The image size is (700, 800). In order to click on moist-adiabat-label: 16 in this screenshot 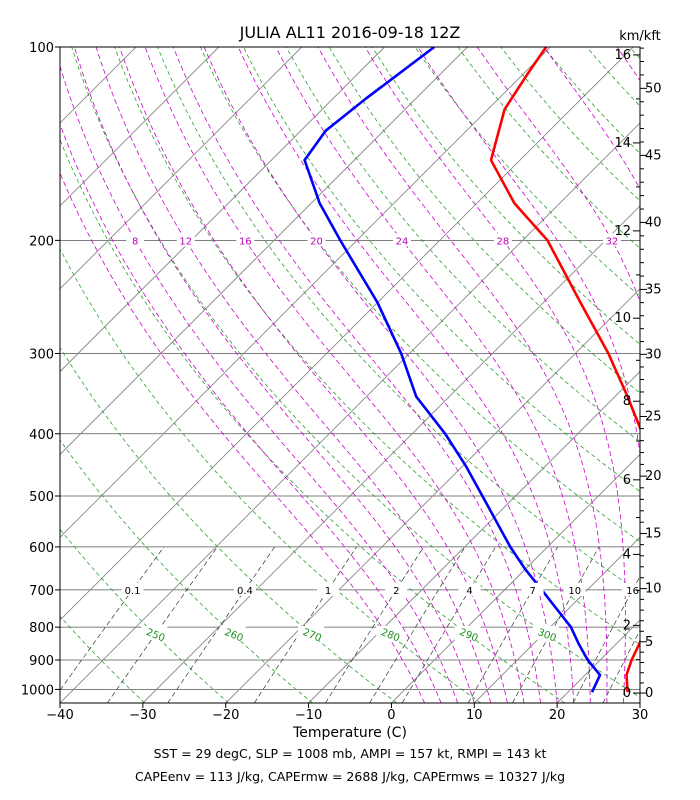, I will do `click(245, 241)`.